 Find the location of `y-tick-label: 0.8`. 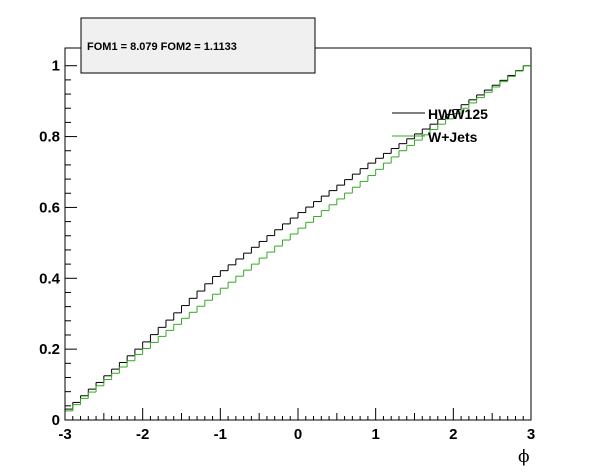

y-tick-label: 0.8 is located at coordinates (49, 137).